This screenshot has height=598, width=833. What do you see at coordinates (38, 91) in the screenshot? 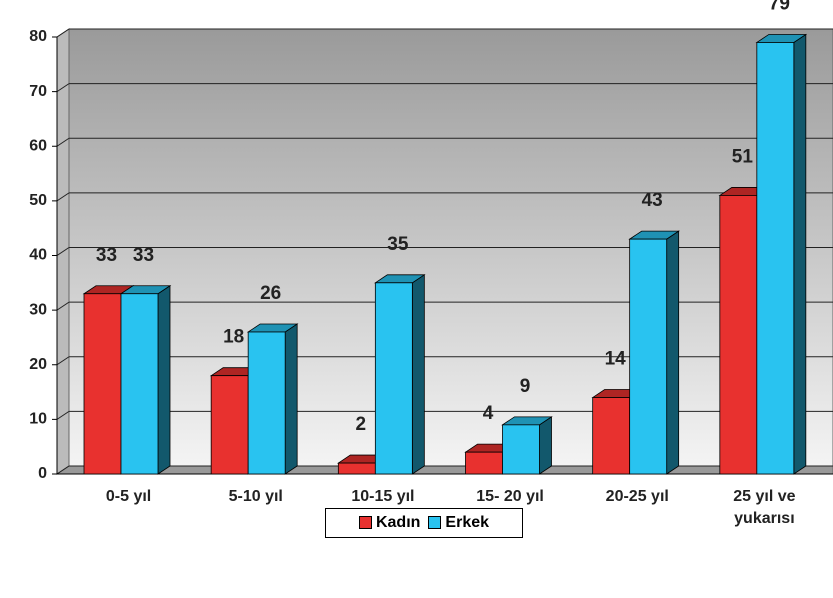
I see `y-tick-label: 70` at bounding box center [38, 91].